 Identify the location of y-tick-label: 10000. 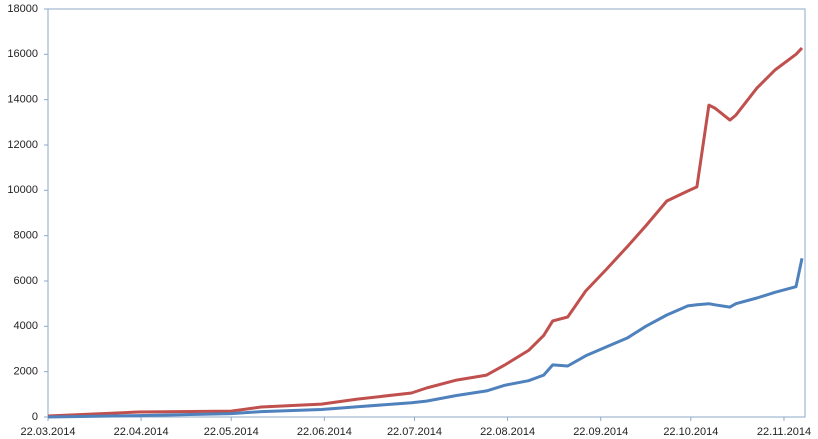
(22, 190).